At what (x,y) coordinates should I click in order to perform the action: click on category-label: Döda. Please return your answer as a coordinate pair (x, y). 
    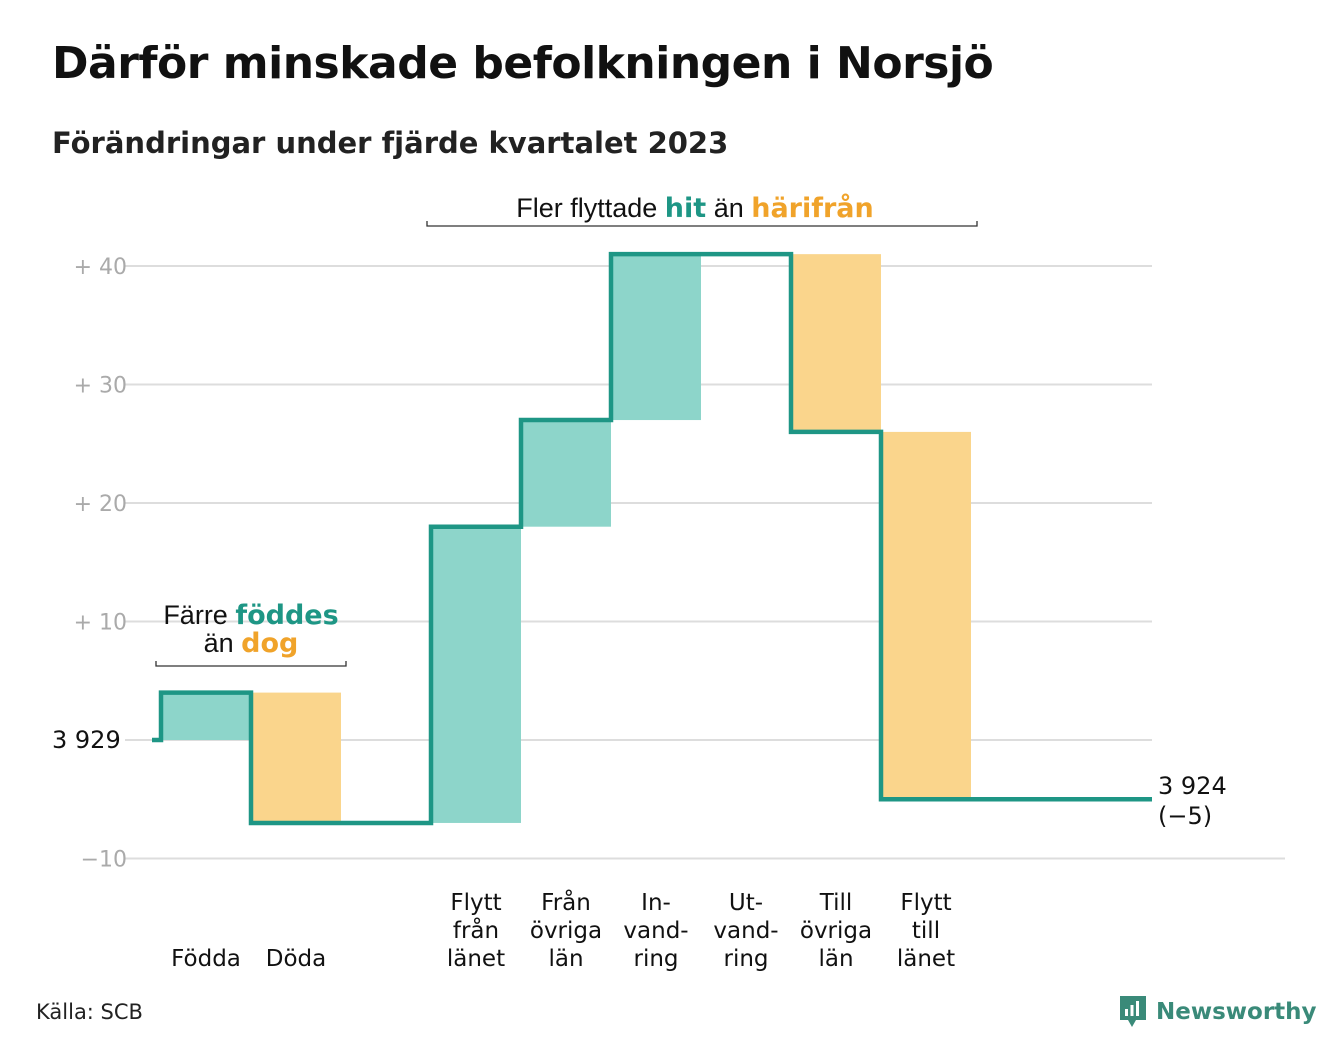
    Looking at the image, I should click on (296, 959).